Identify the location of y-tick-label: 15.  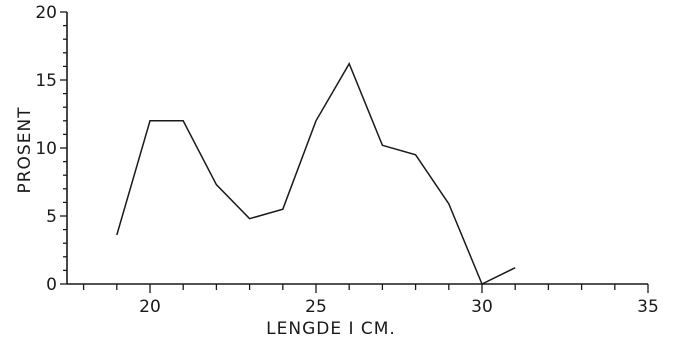
(46, 81).